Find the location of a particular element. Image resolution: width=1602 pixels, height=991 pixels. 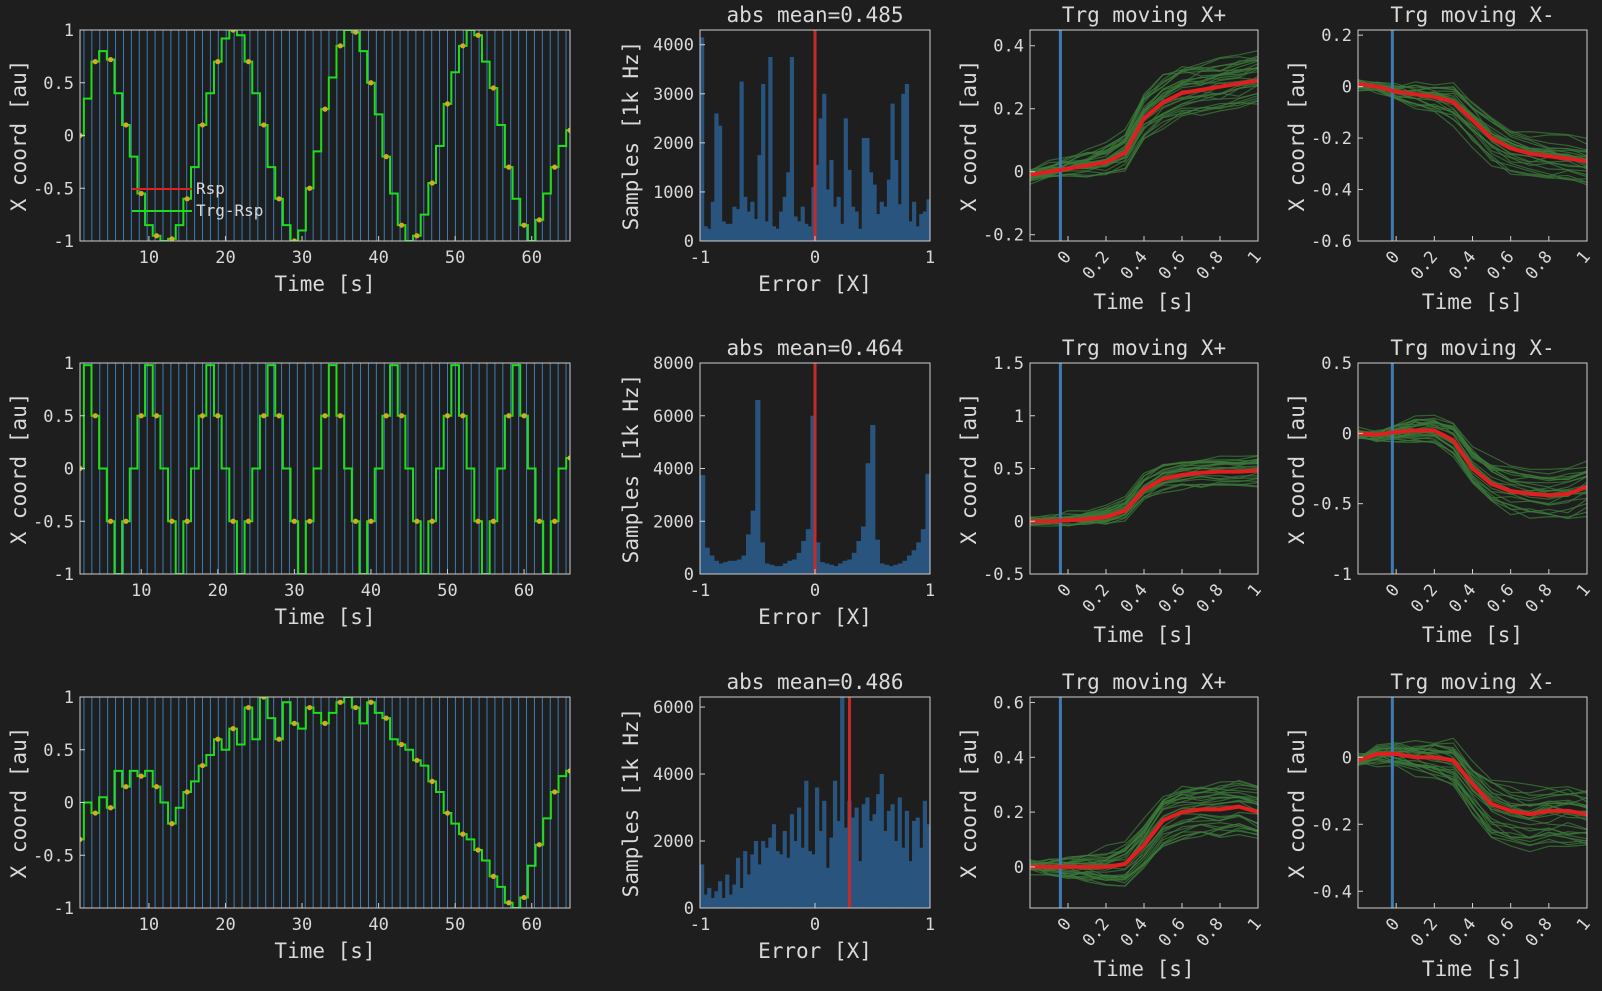

y-ticks: 0 2000 4000 6000 8000 is located at coordinates (679, 469).